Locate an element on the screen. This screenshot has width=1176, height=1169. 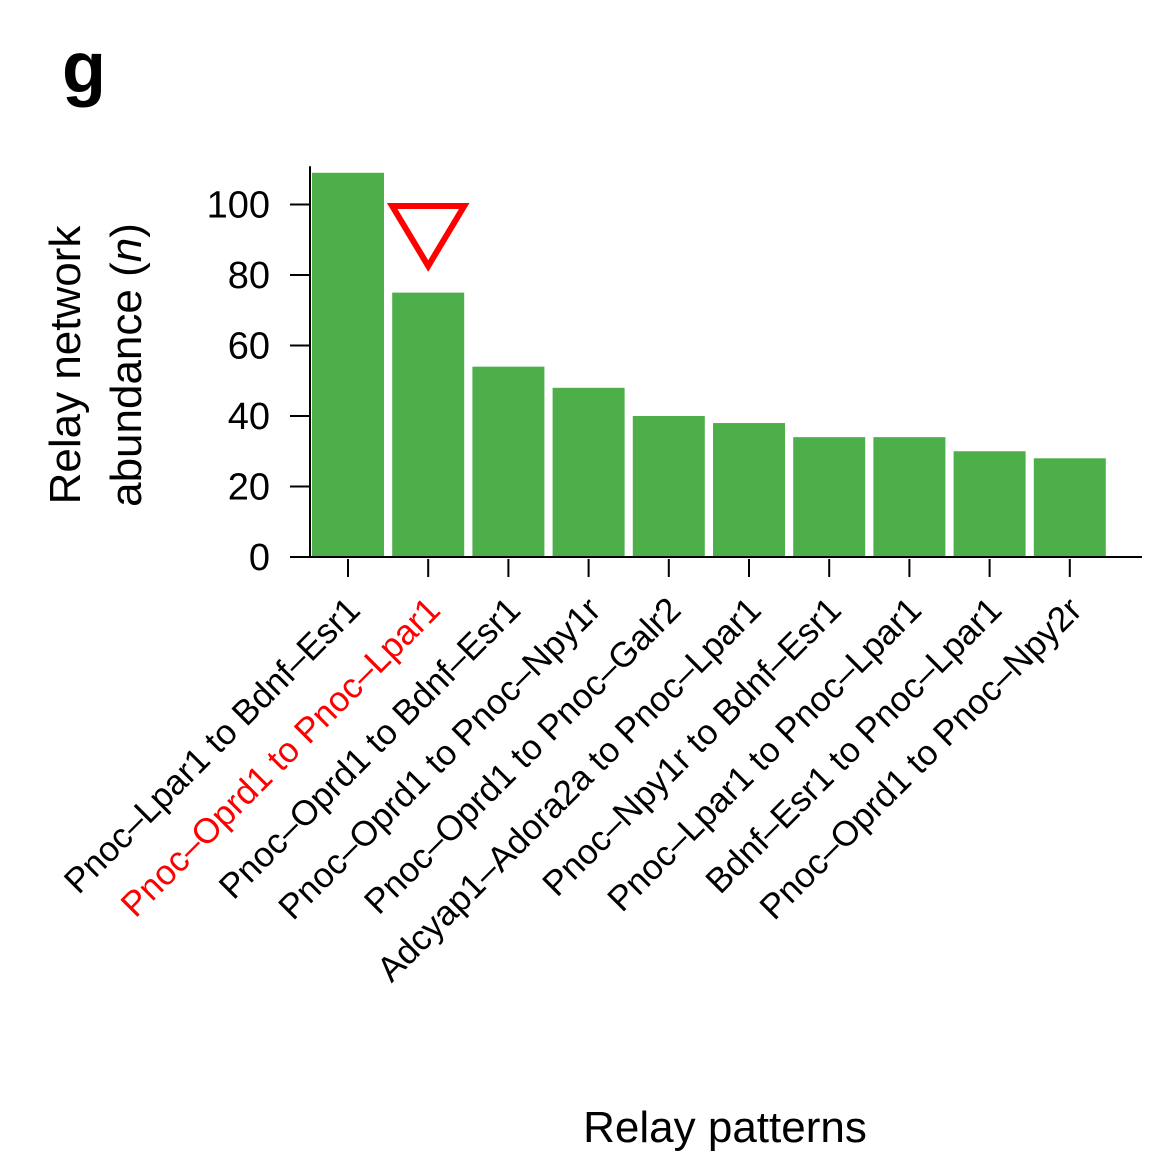
x-axis-title: Relay patterns is located at coordinates (725, 1127).